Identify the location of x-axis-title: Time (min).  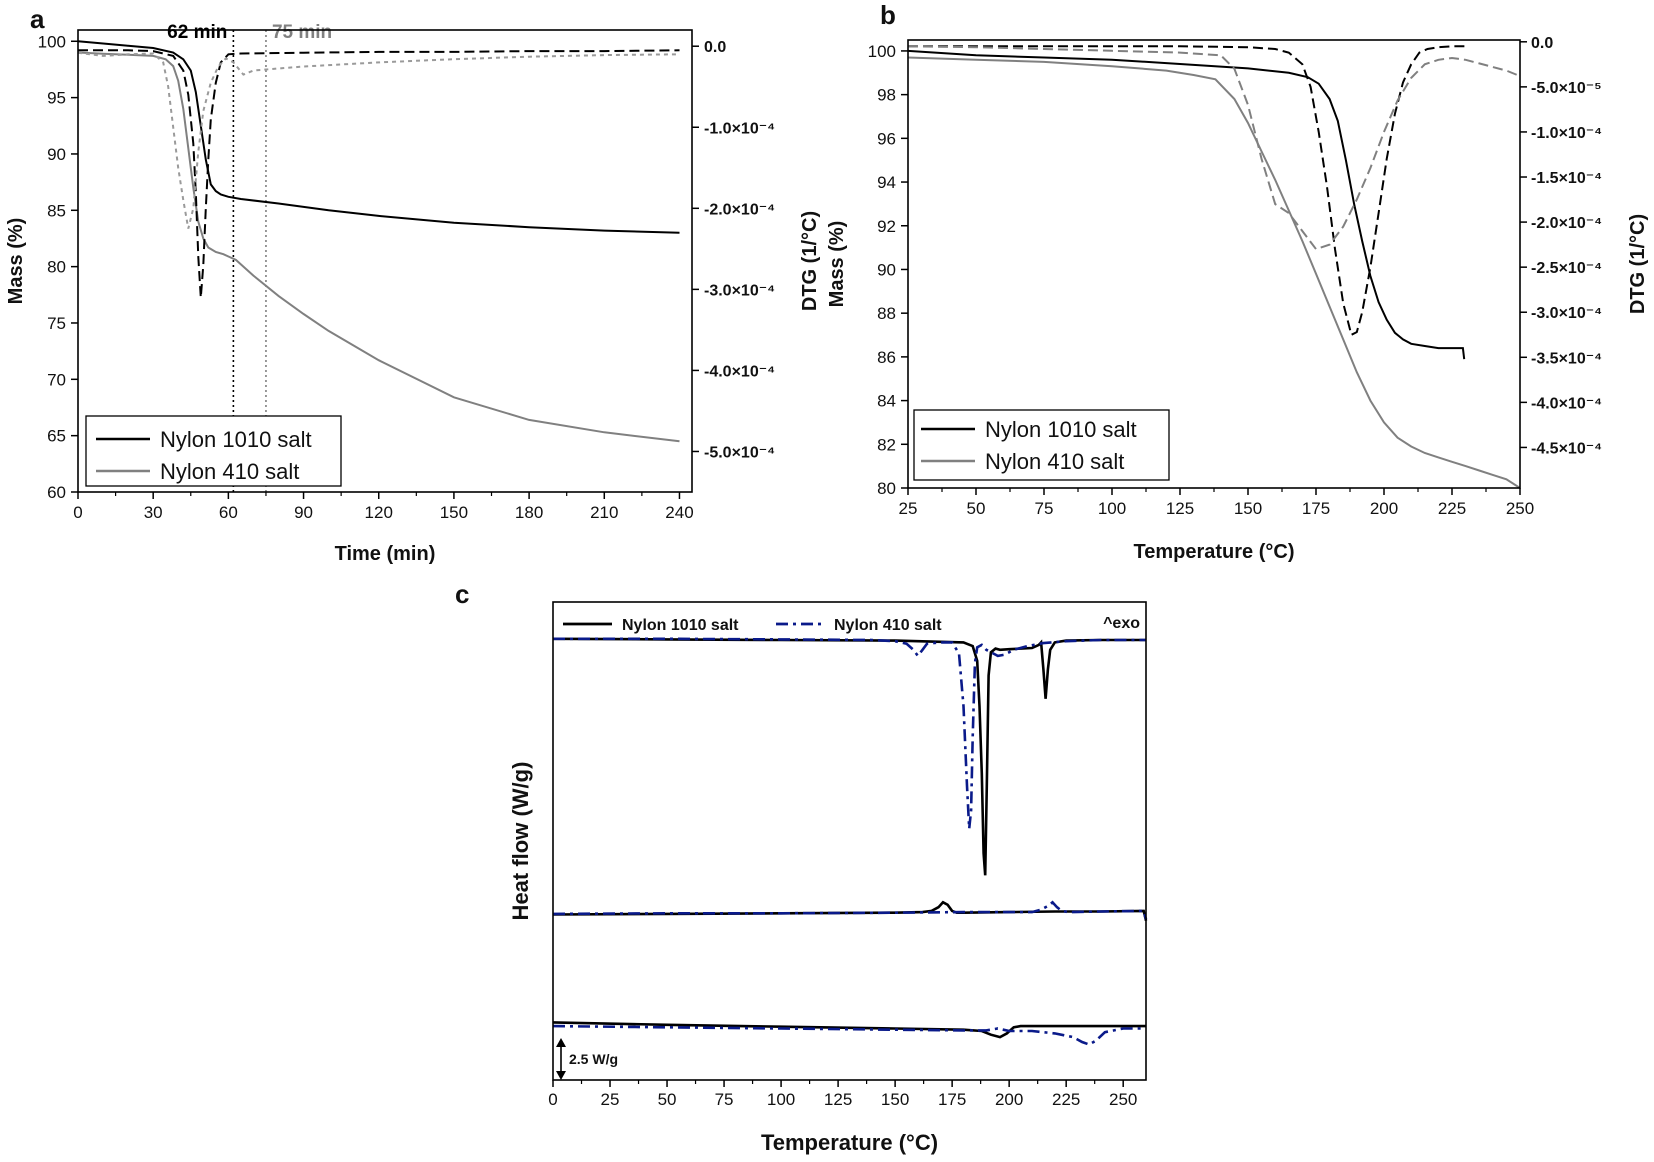
(385, 554).